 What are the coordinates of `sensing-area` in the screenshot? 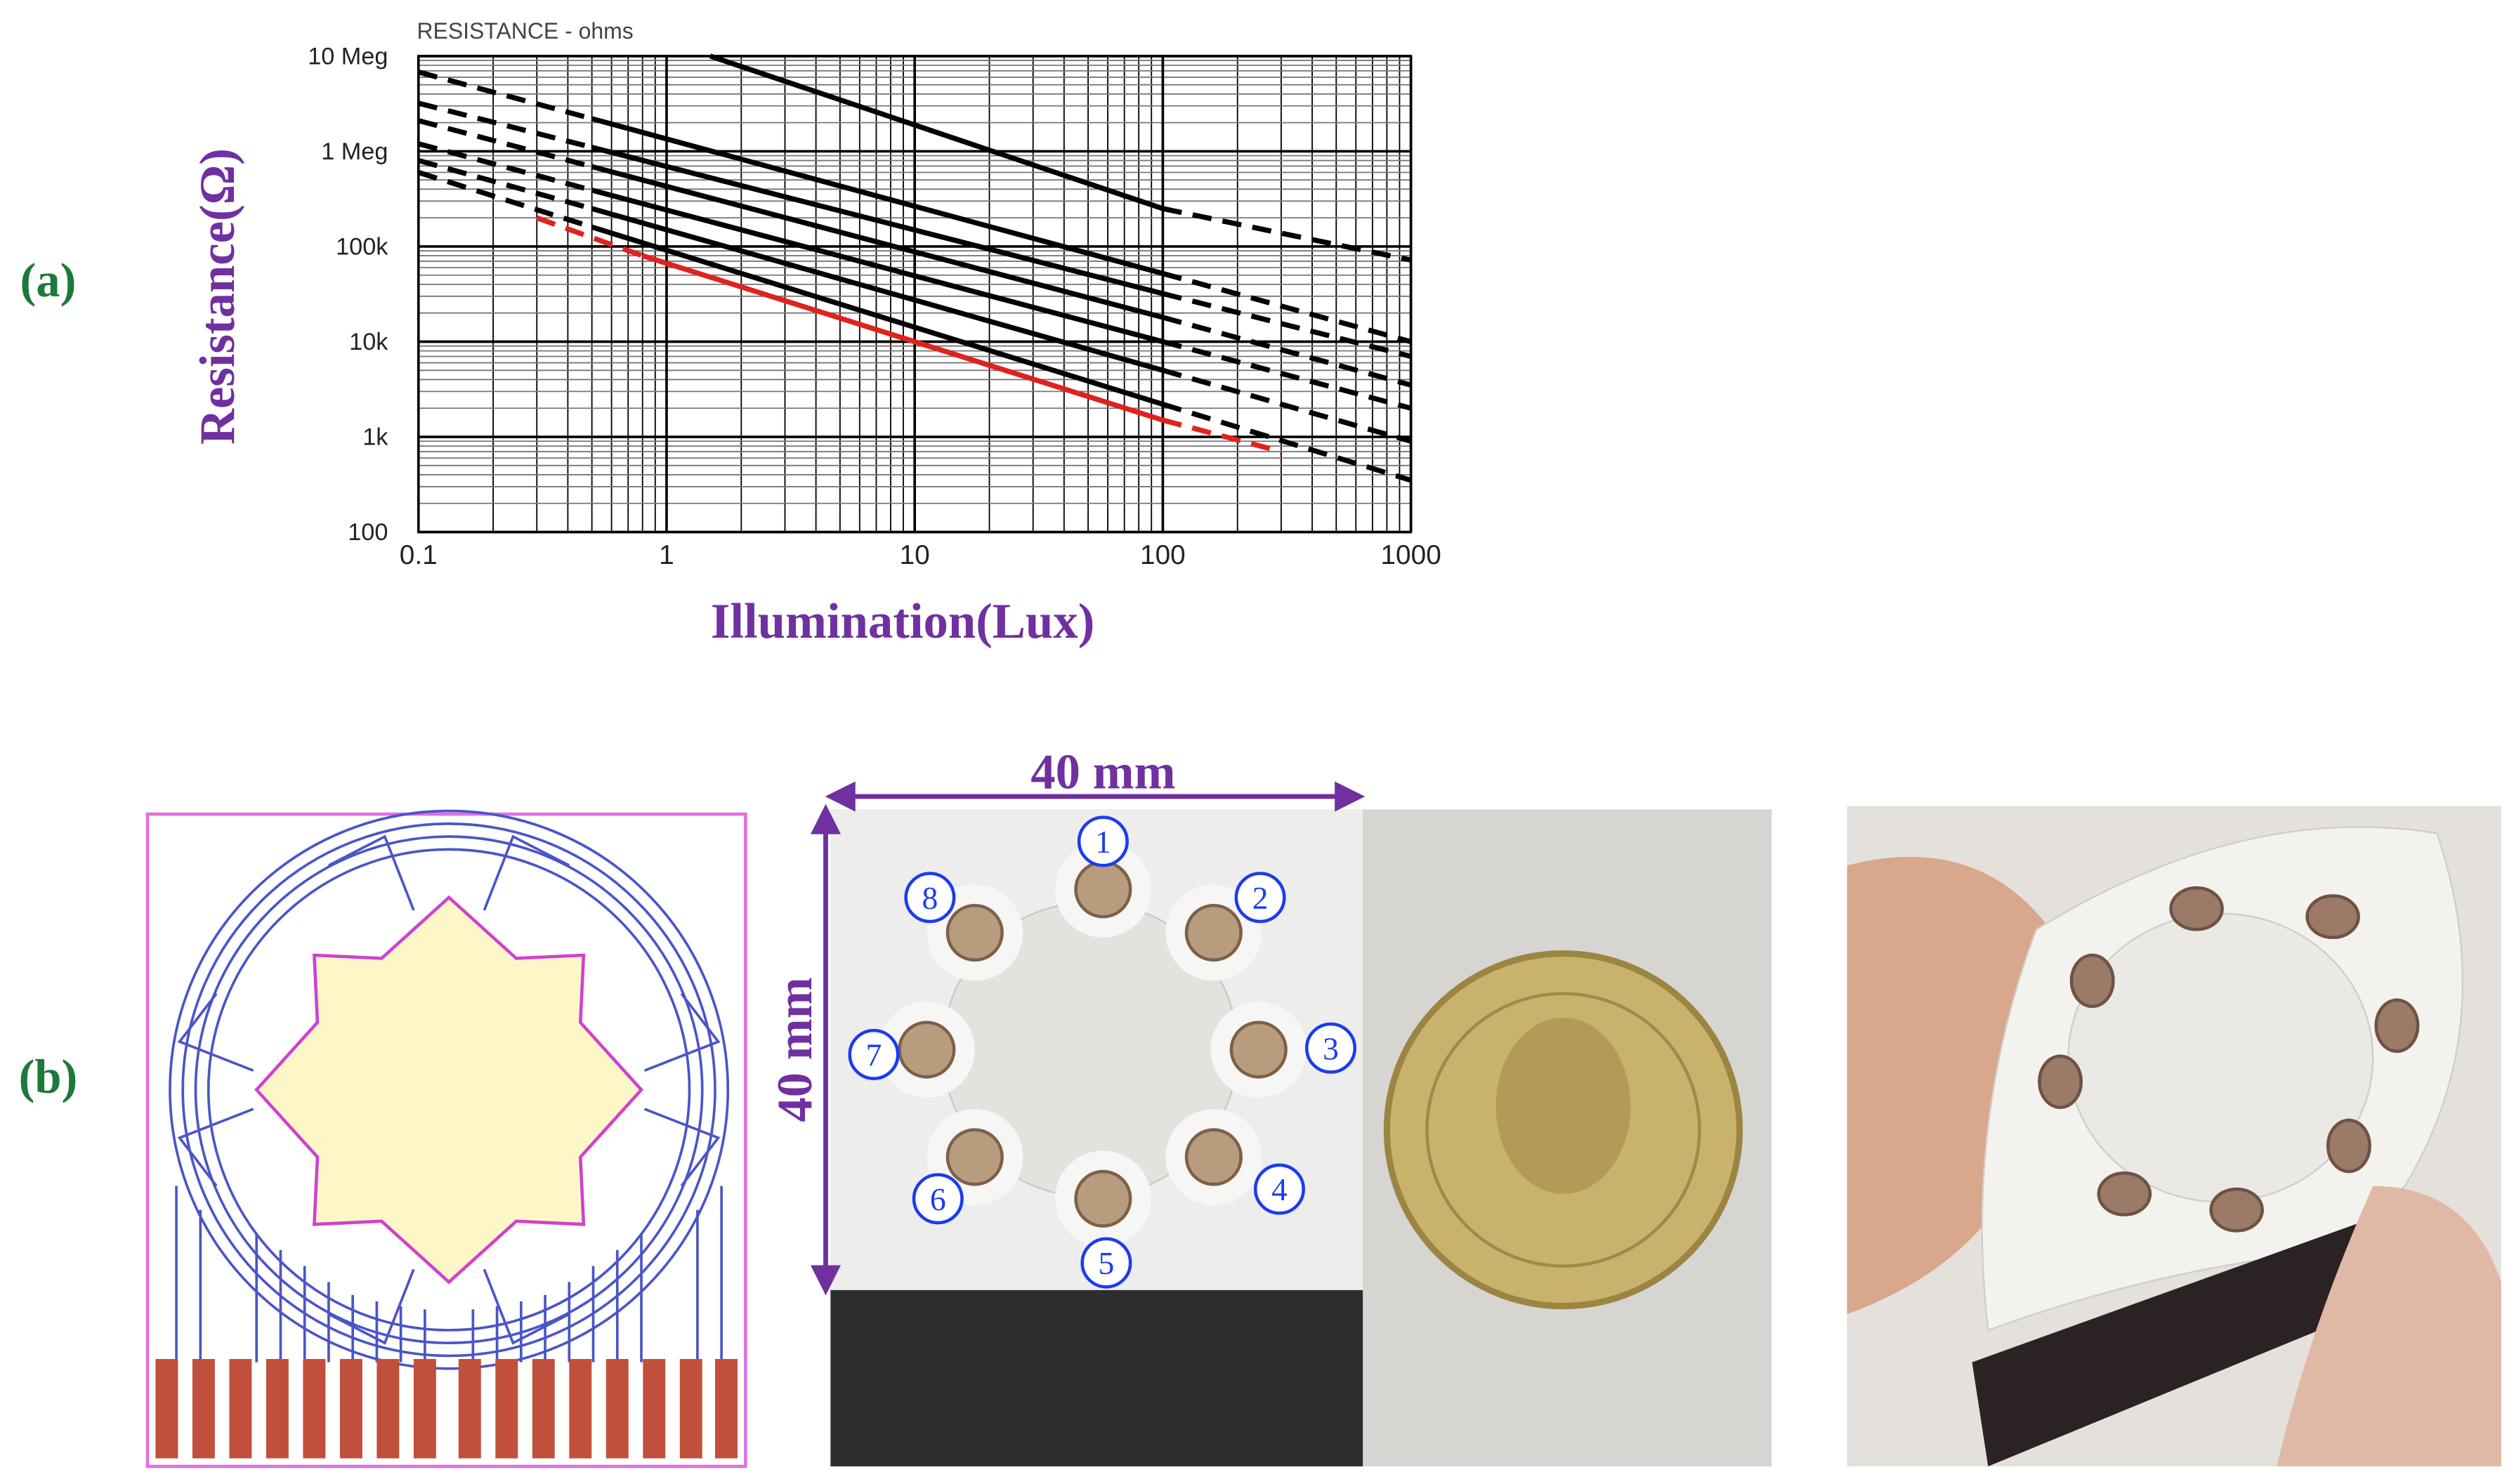 It's located at (449, 1090).